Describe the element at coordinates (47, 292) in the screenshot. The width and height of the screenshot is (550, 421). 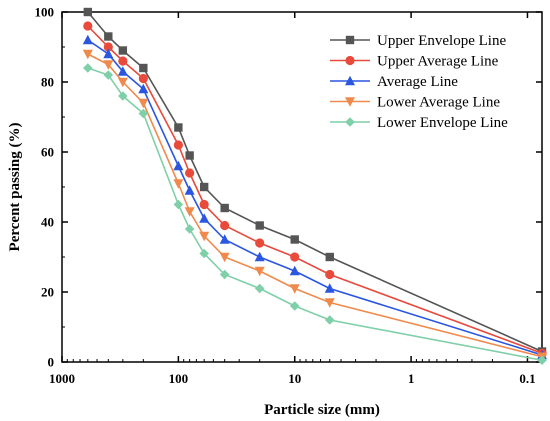
I see `y-tick-label: 20` at that location.